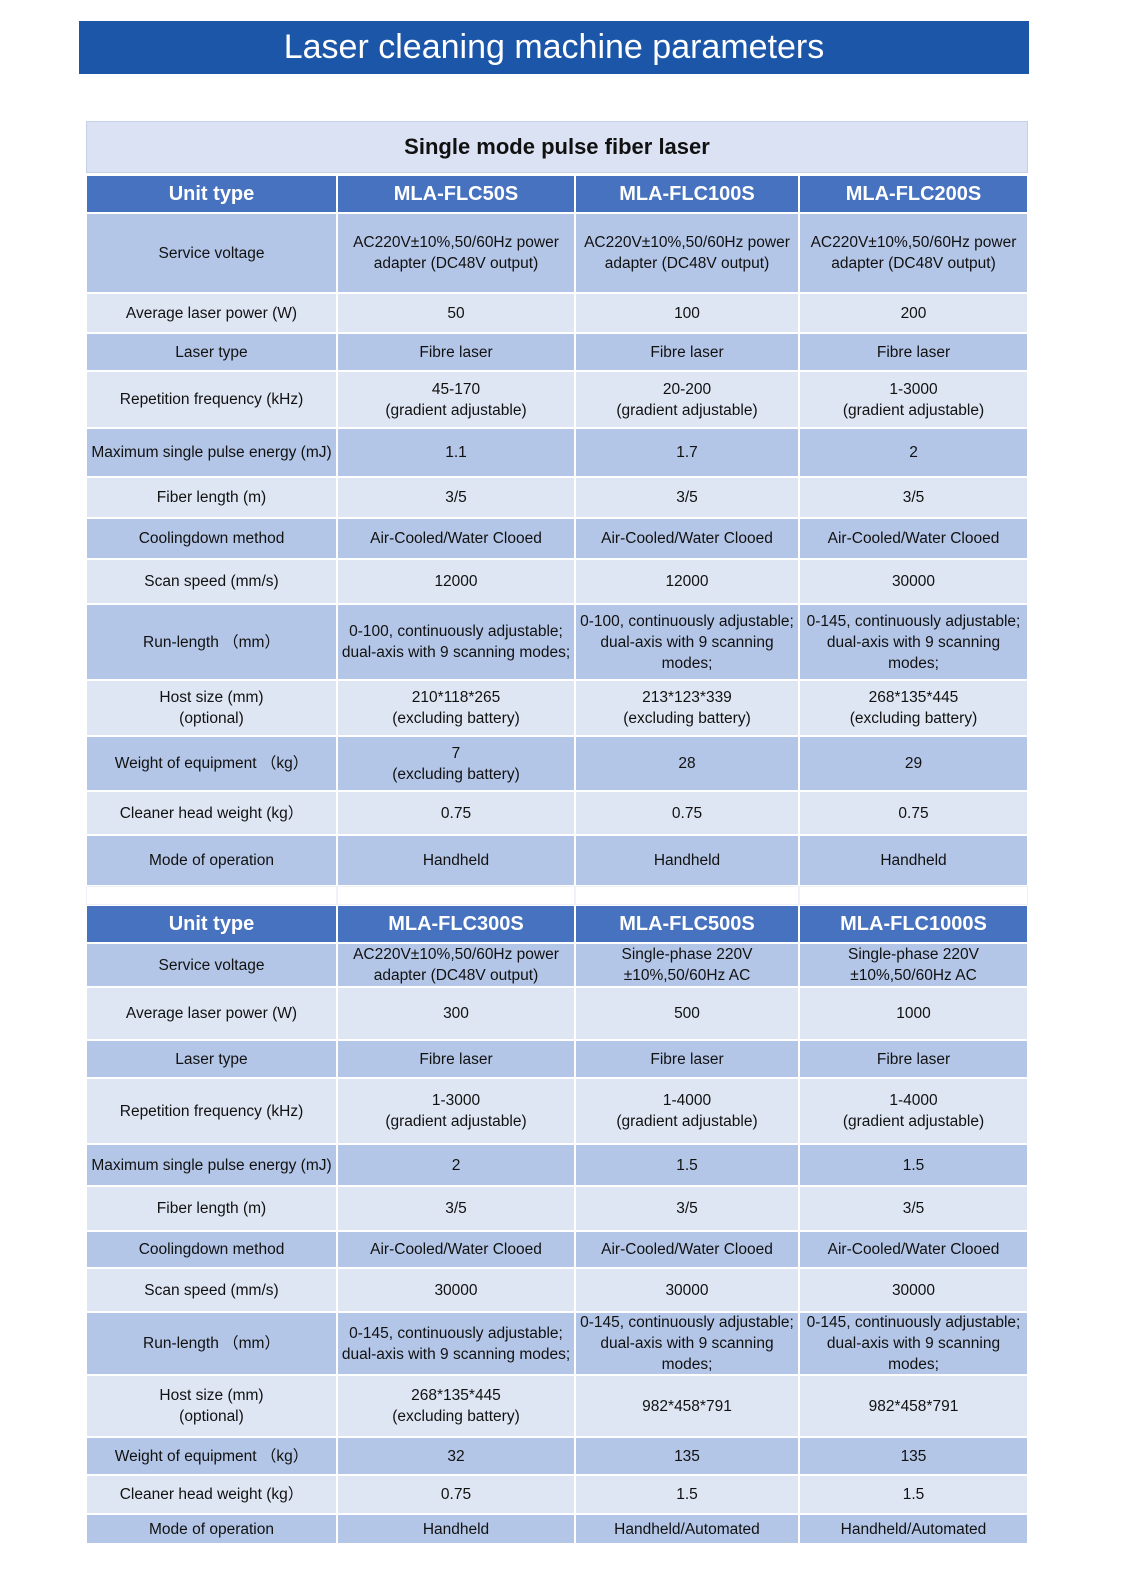 This screenshot has width=1139, height=1595. What do you see at coordinates (456, 399) in the screenshot?
I see `table-cell: 45-170 (gradient adjustable)` at bounding box center [456, 399].